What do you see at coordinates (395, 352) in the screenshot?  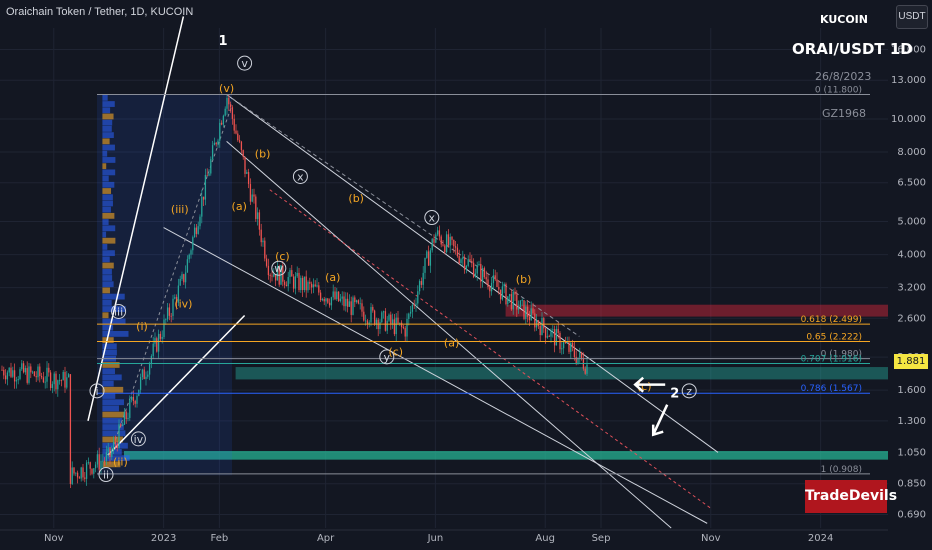 I see `wave-label: (c)` at bounding box center [395, 352].